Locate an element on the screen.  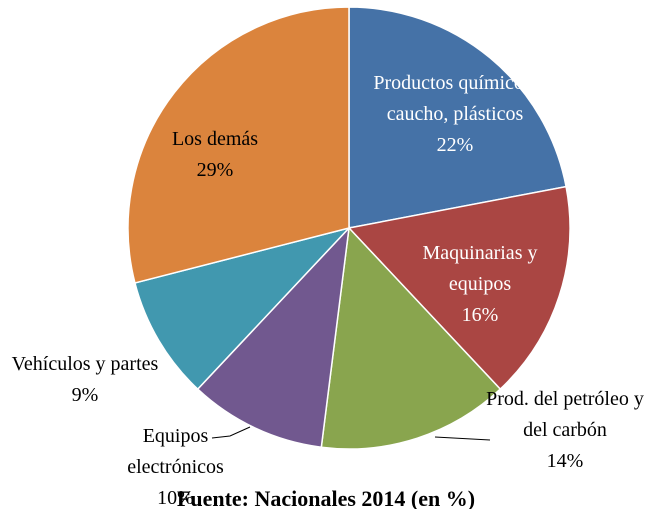
slice-label: Equipos electrónicos 10% is located at coordinates (175, 465).